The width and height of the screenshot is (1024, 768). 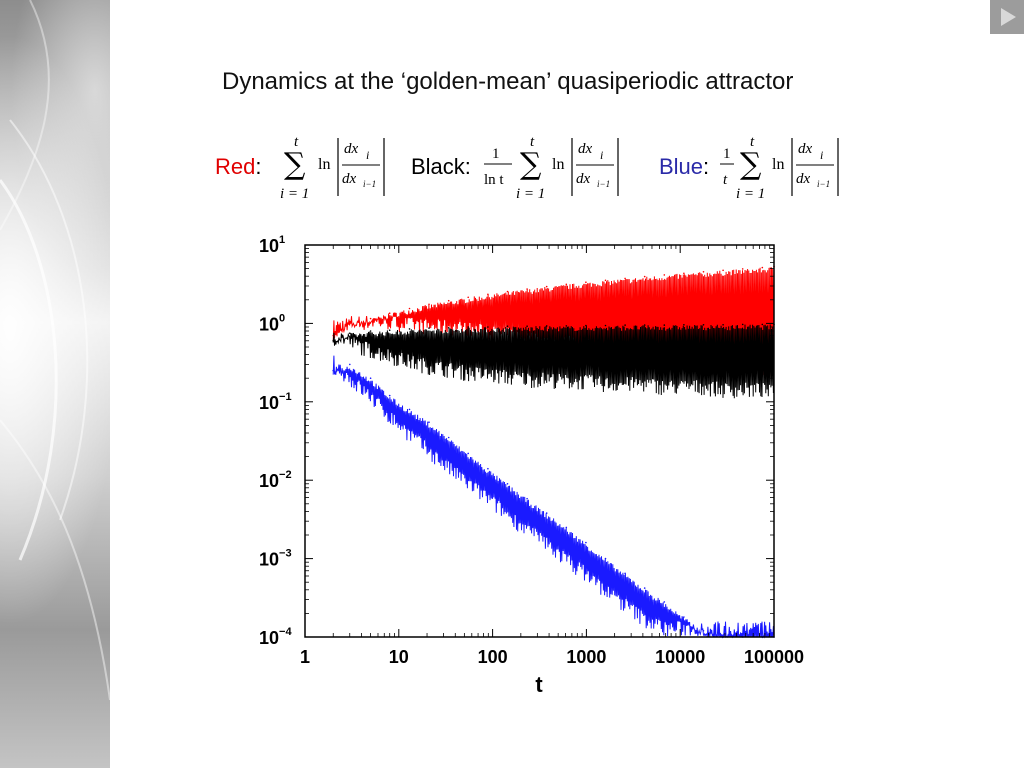 I want to click on x-tick-label: 10, so click(x=399, y=657).